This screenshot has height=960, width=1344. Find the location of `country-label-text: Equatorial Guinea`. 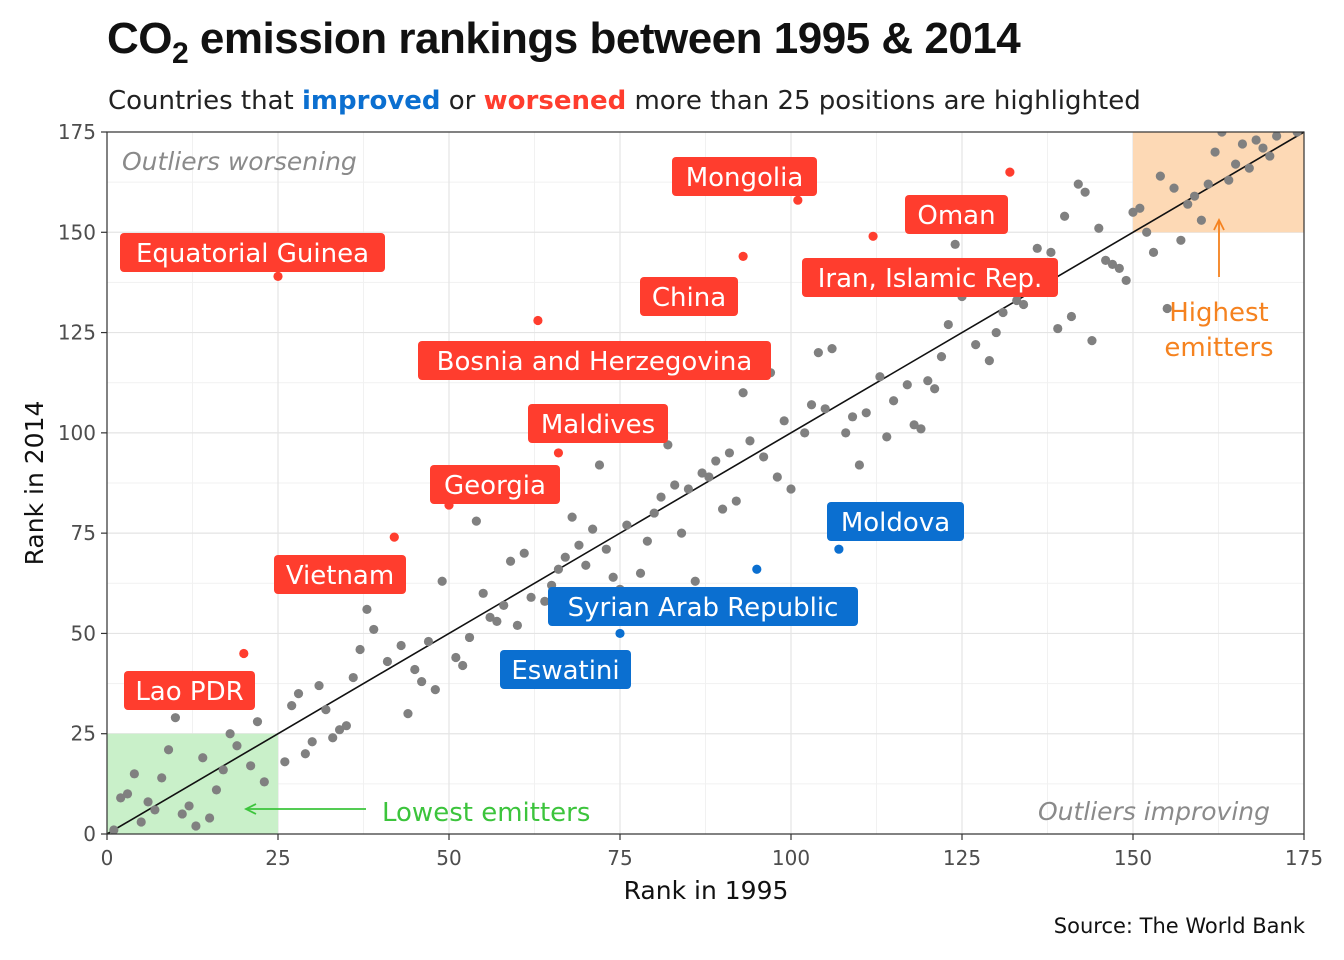

country-label-text: Equatorial Guinea is located at coordinates (252, 254).